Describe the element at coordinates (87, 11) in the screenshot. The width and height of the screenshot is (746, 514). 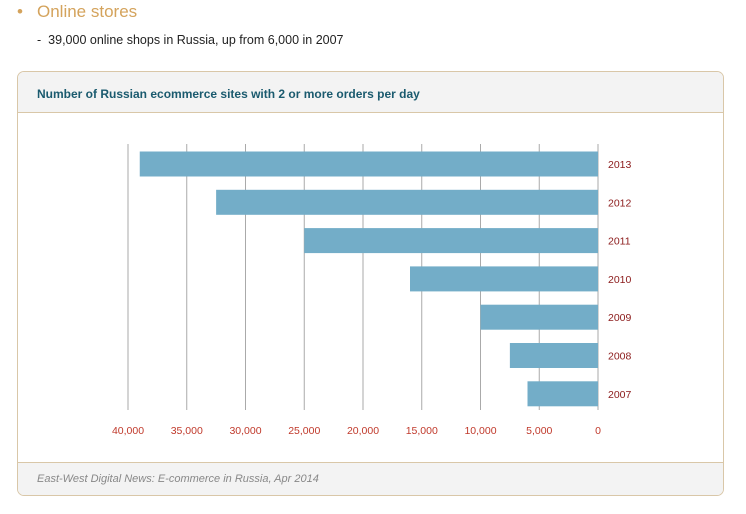
I see `bullet-text: Online stores` at that location.